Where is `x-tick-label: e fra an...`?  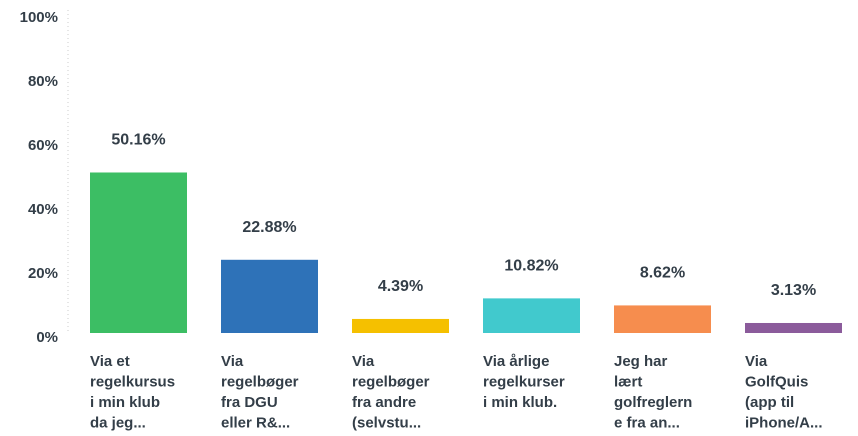 x-tick-label: e fra an... is located at coordinates (647, 422).